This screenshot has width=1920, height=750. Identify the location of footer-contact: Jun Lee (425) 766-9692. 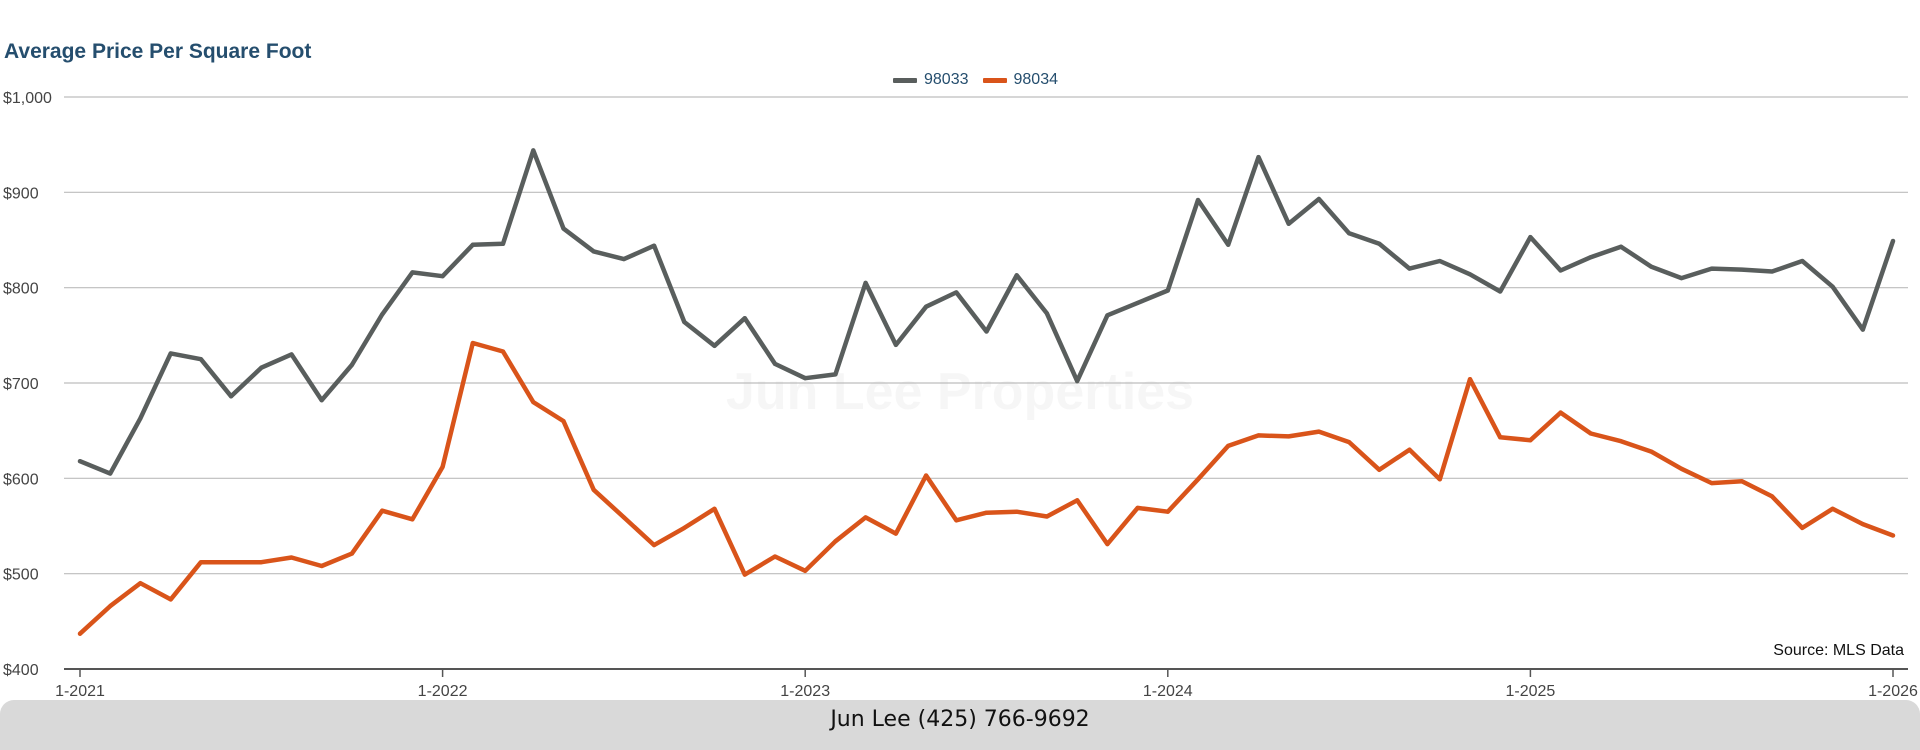
(960, 719).